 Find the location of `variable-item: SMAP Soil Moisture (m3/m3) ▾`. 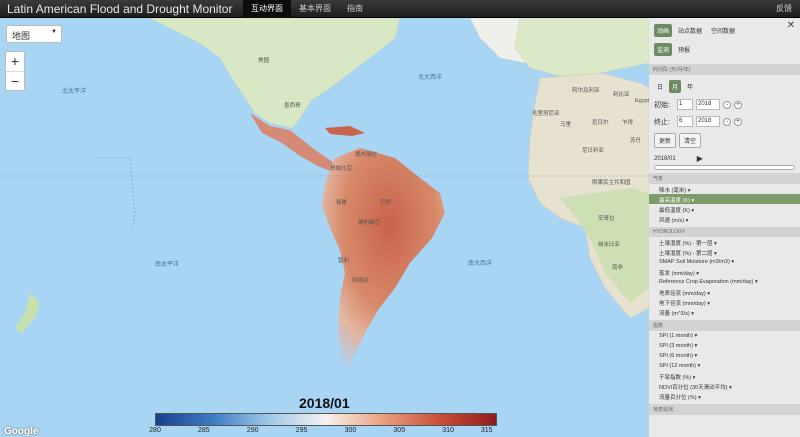

variable-item: SMAP Soil Moisture (m3/m3) ▾ is located at coordinates (697, 262).